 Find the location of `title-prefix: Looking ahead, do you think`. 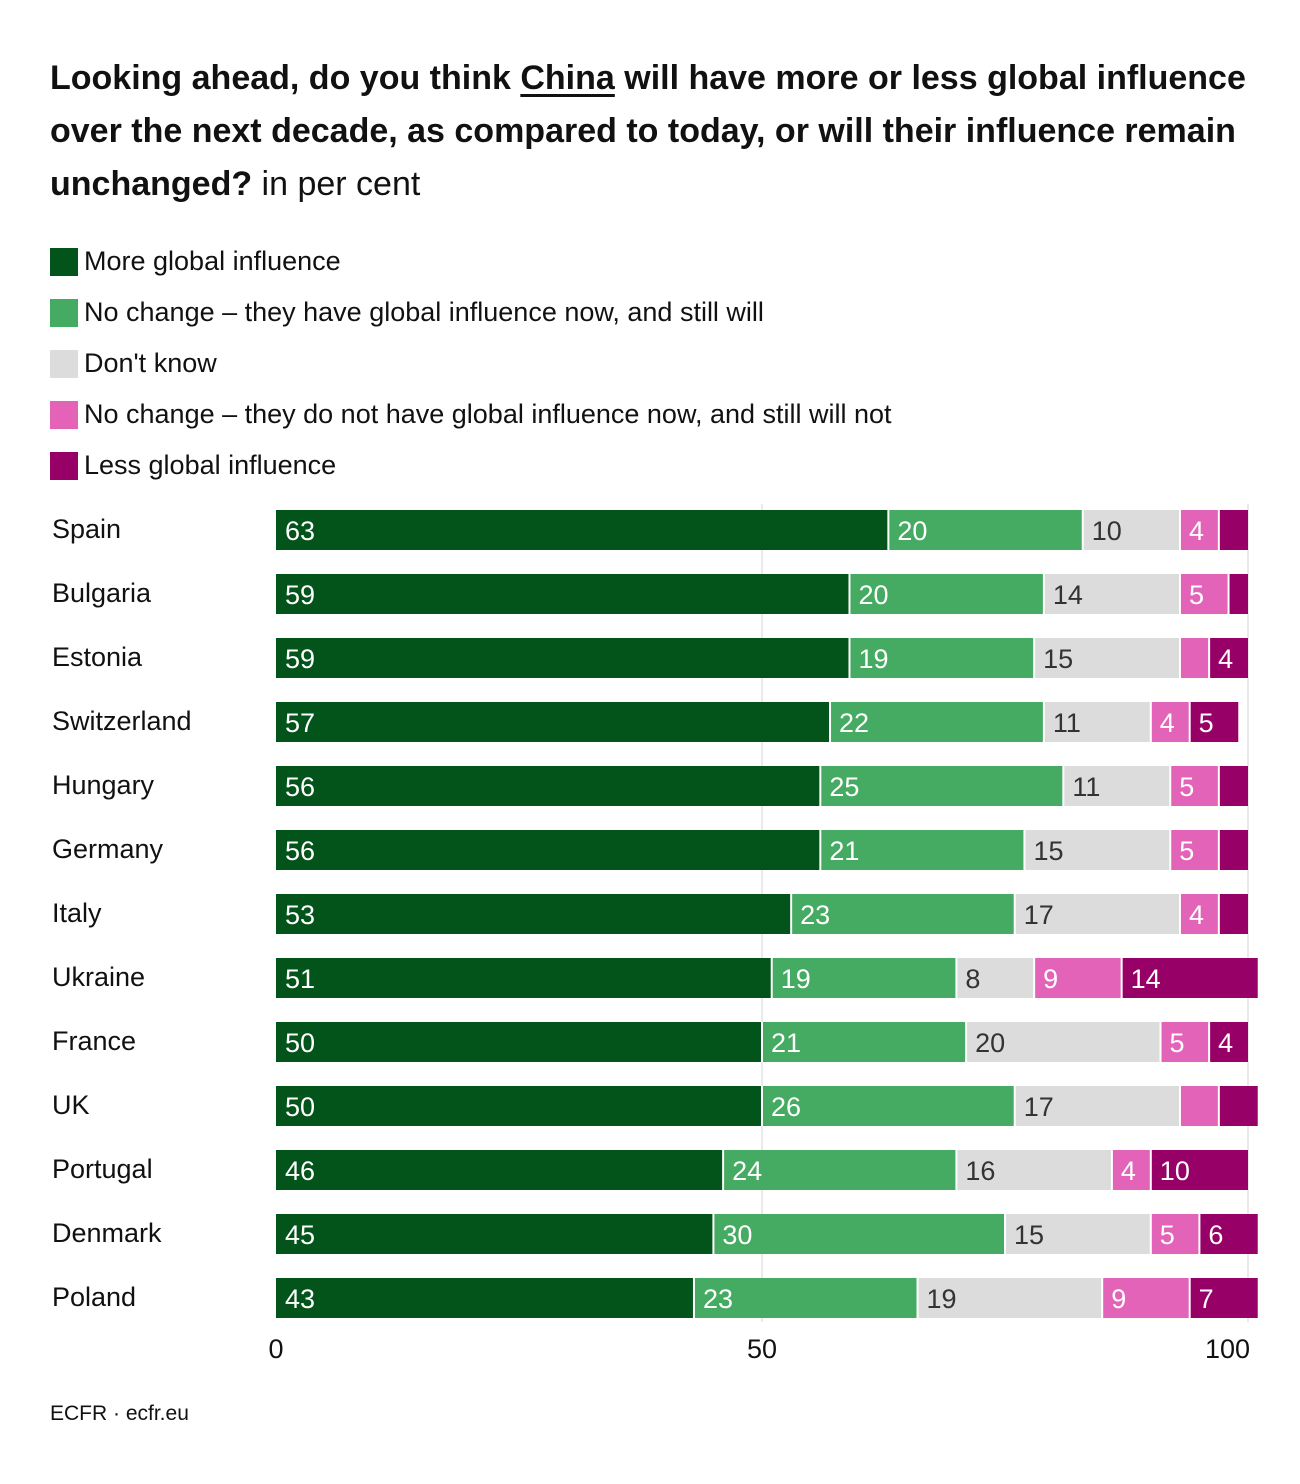

title-prefix: Looking ahead, do you think is located at coordinates (285, 78).